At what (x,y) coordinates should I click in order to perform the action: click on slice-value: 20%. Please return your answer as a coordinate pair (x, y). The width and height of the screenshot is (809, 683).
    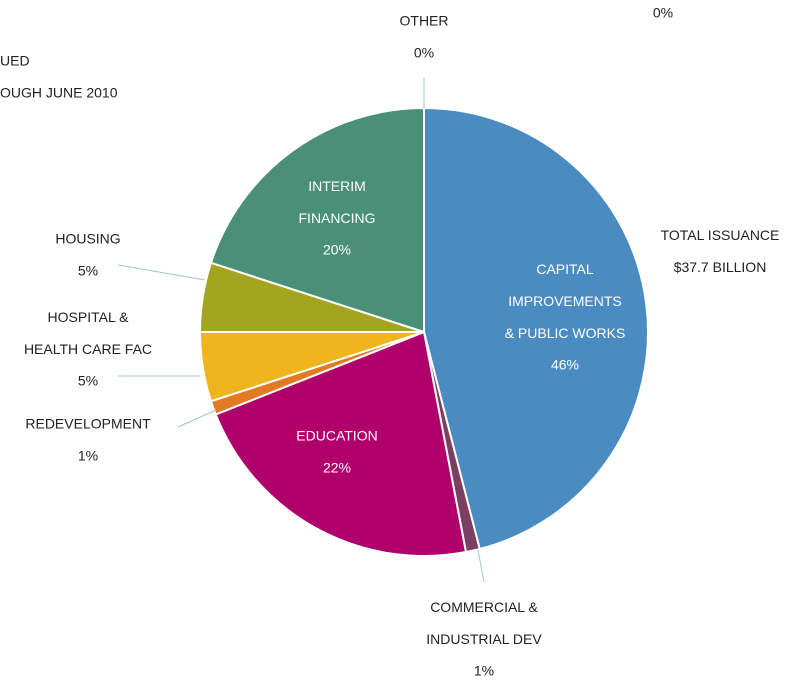
    Looking at the image, I should click on (337, 250).